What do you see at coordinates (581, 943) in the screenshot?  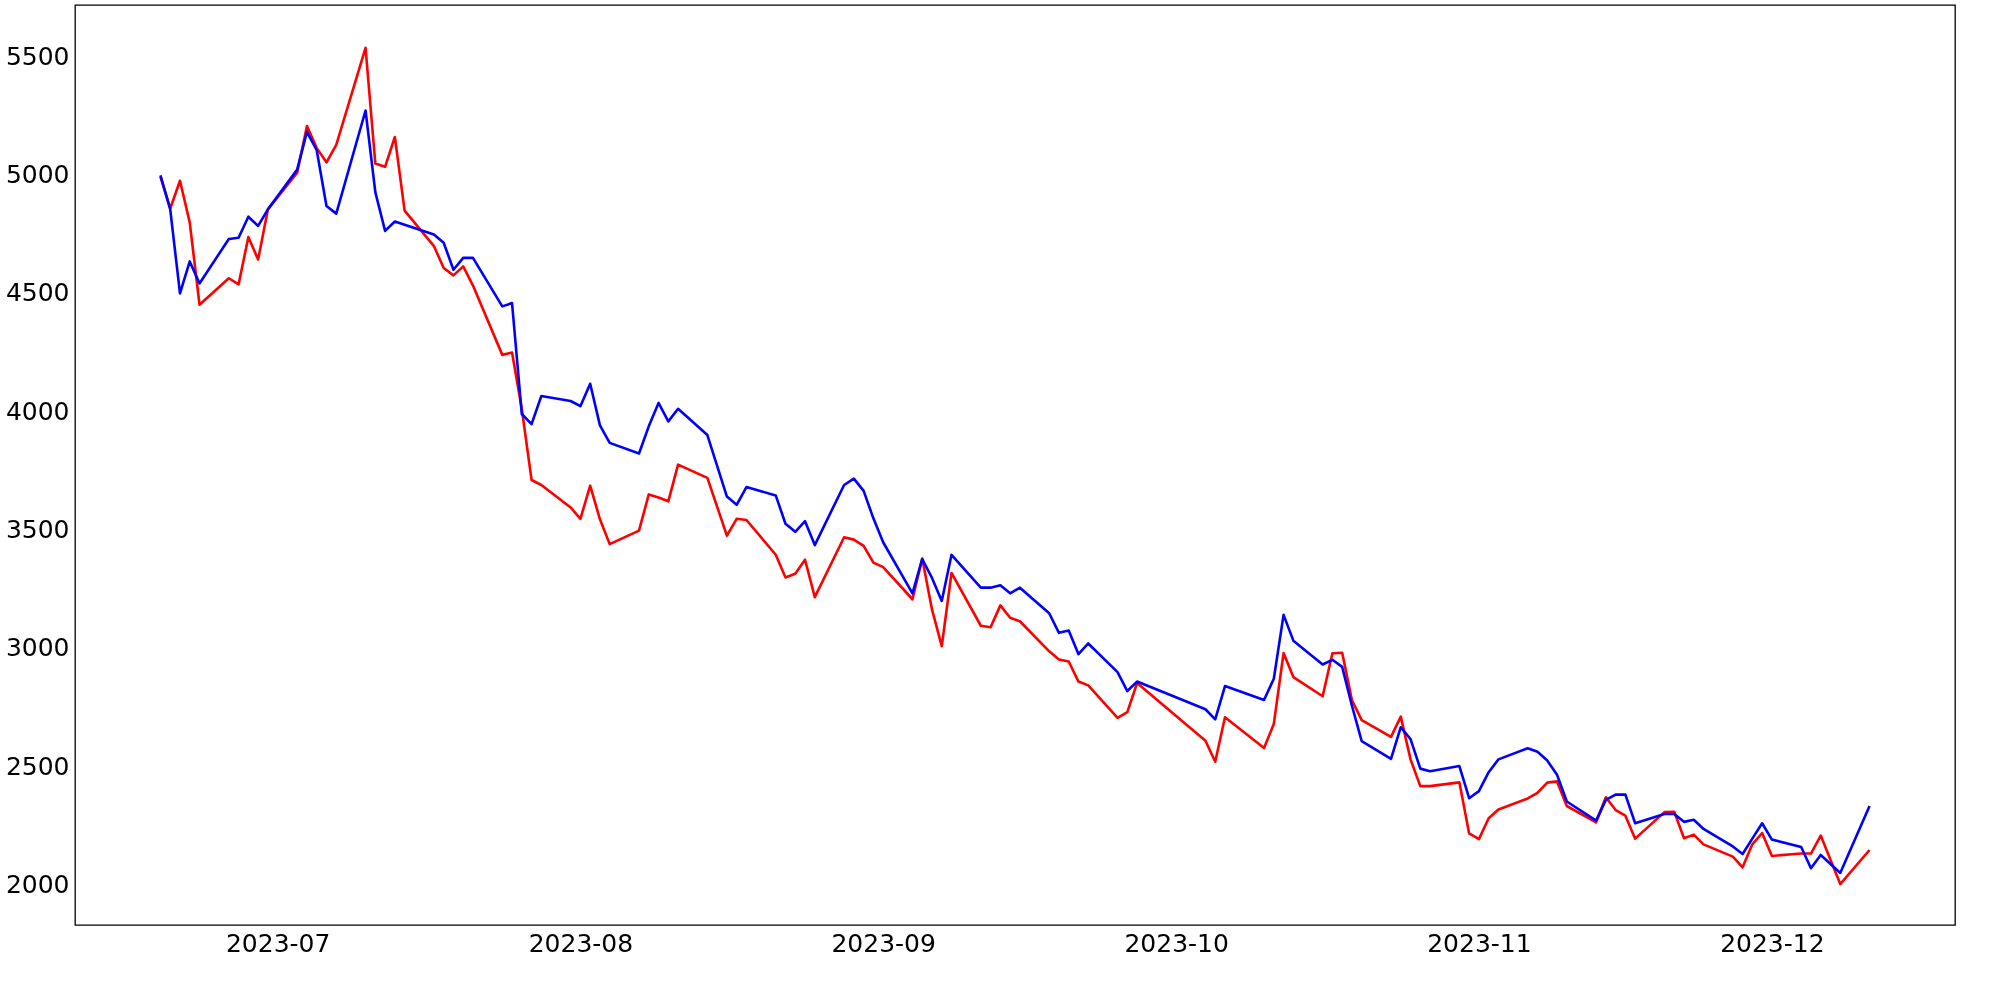 I see `x-tick-label: 2023-08` at bounding box center [581, 943].